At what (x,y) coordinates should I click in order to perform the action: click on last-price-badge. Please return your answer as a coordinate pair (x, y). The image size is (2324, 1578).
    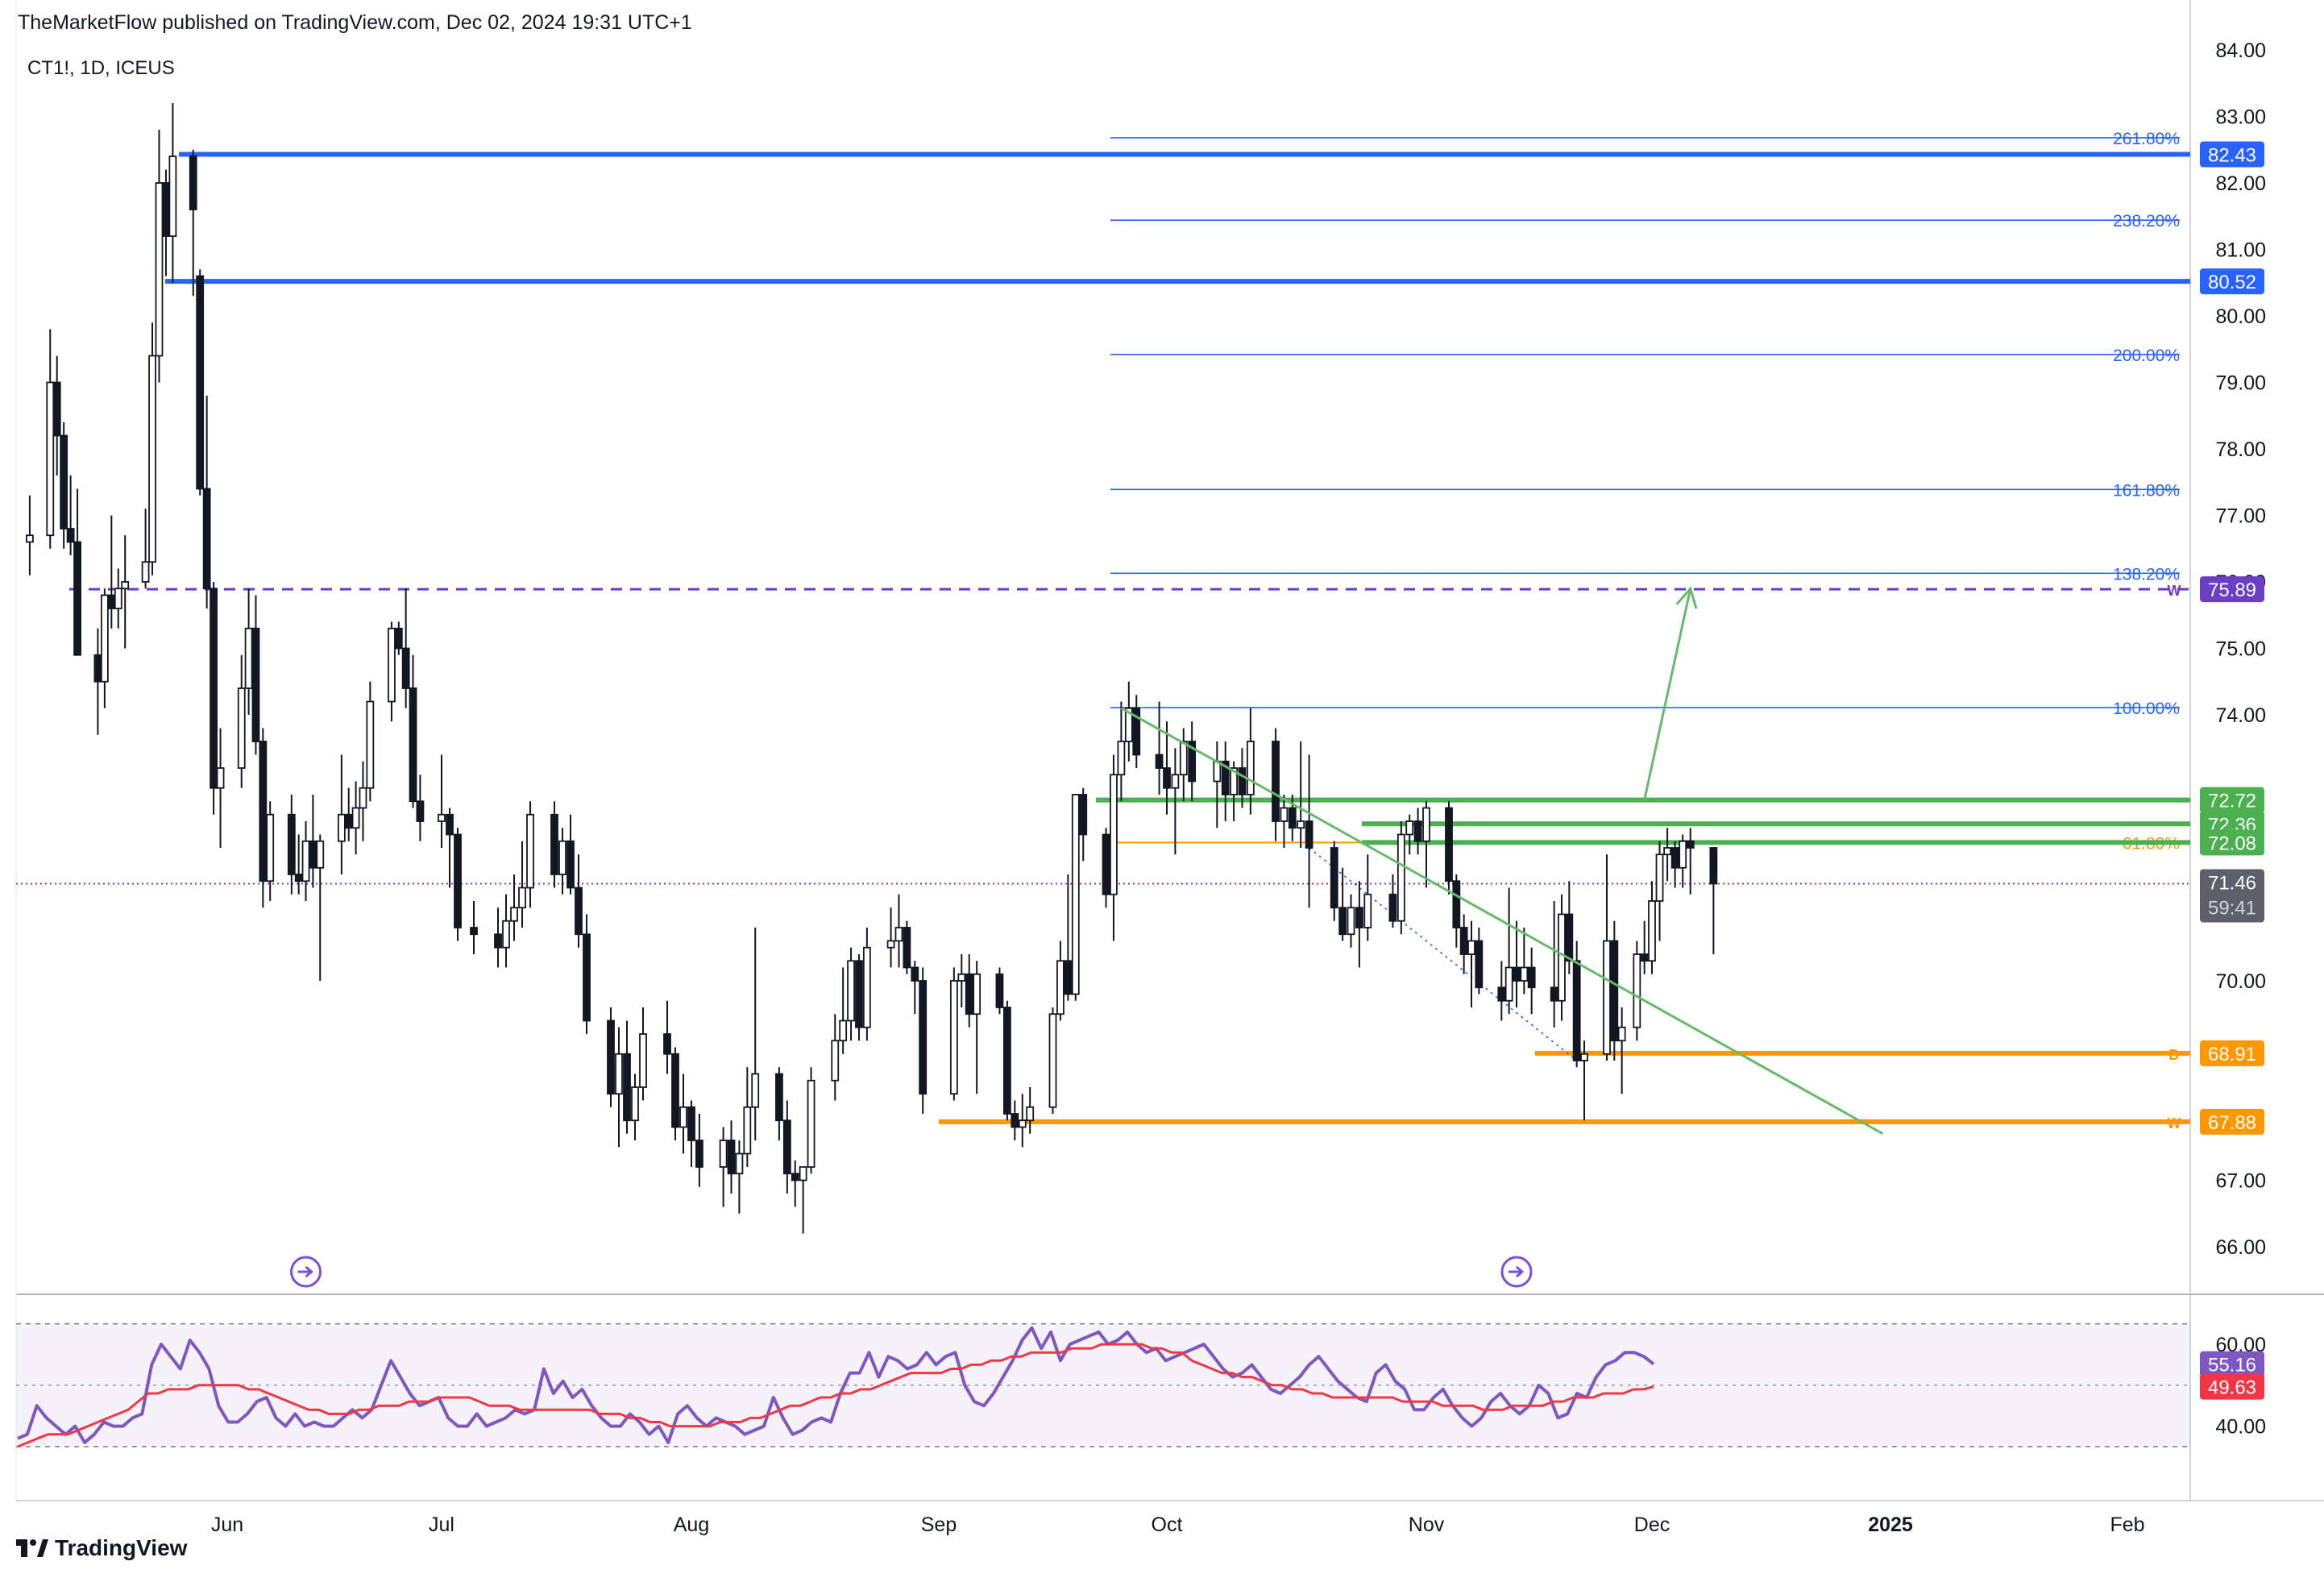
    Looking at the image, I should click on (2232, 896).